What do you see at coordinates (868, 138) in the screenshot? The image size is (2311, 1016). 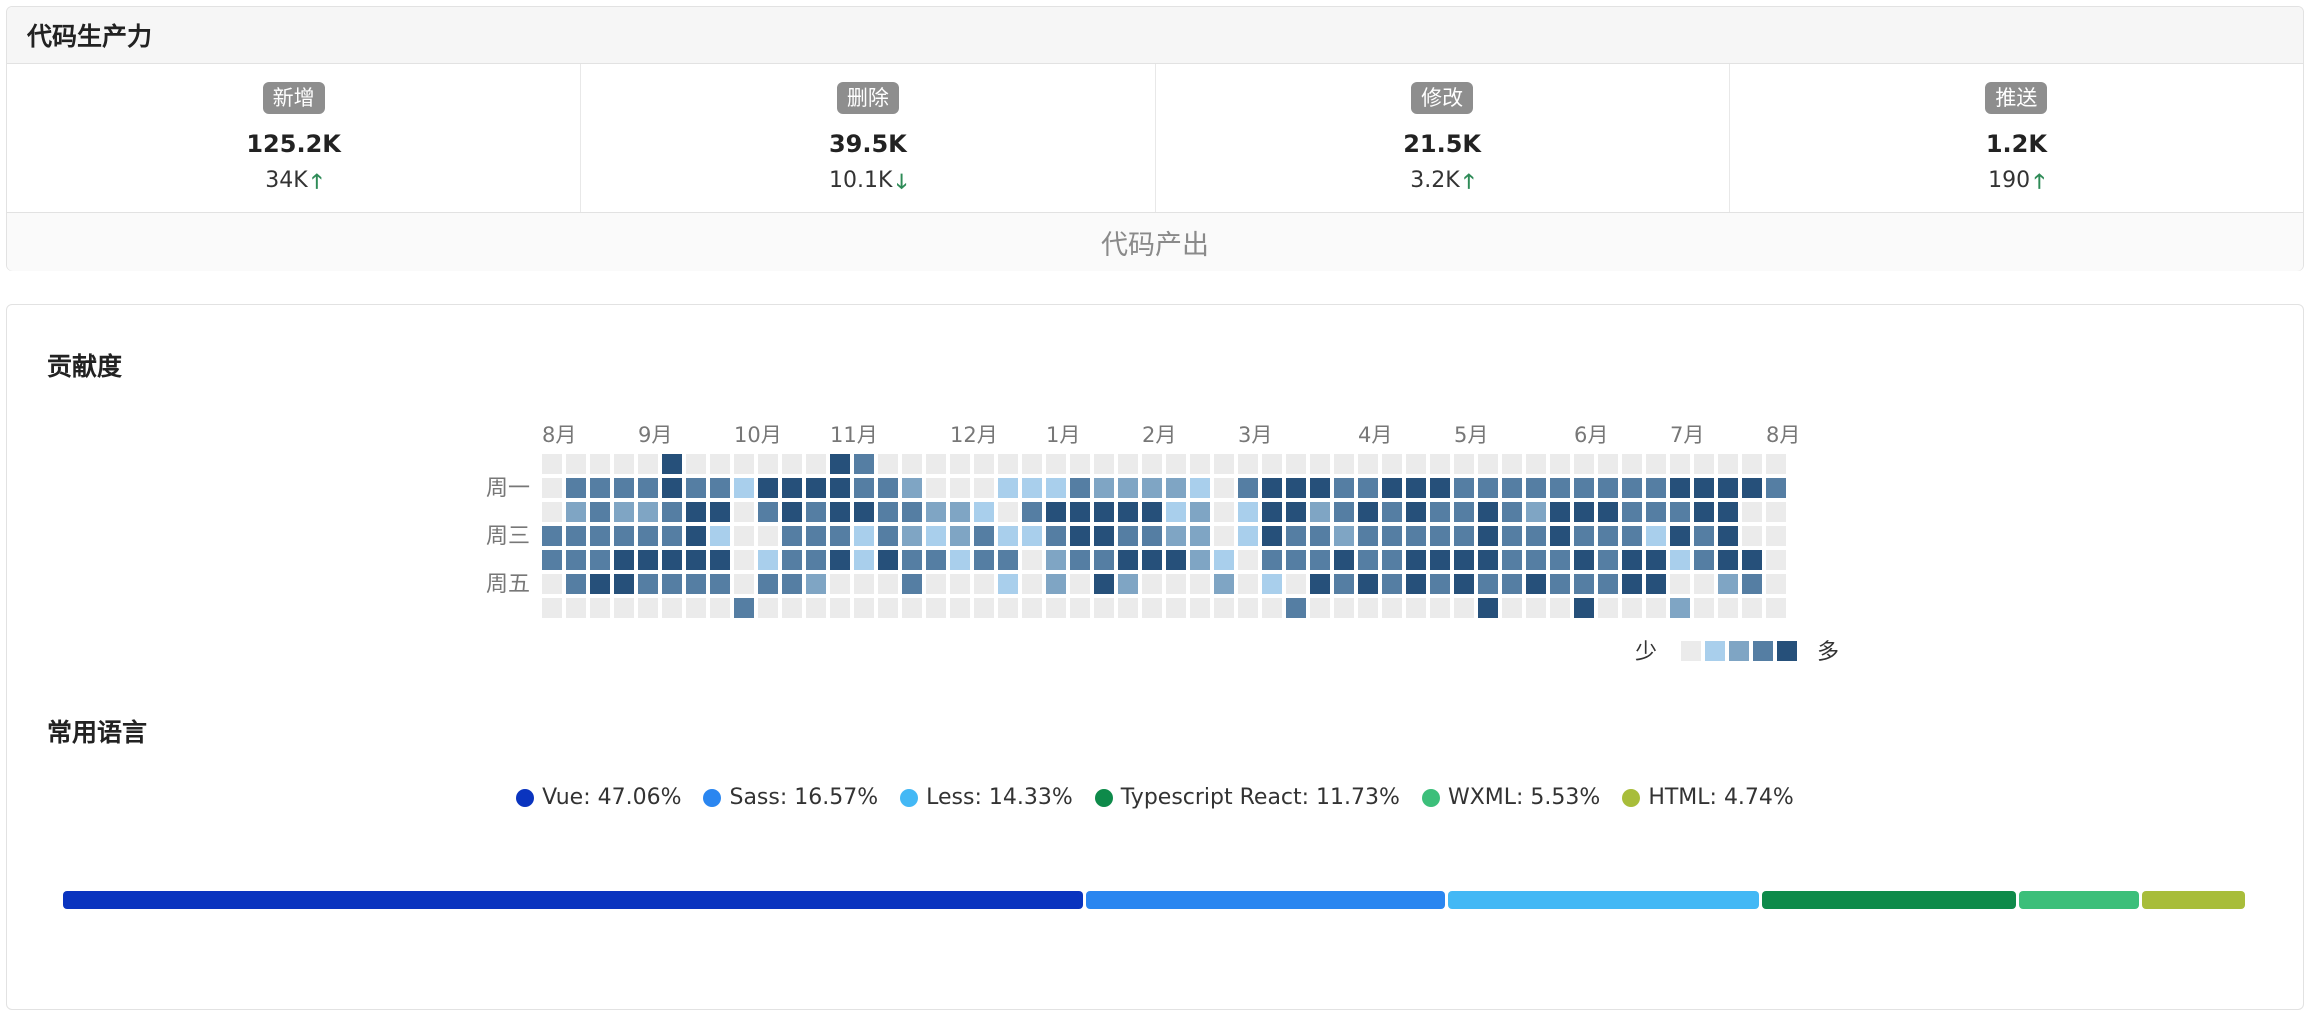 I see `stat-deleted: 删除 39.5K 10.1K 🡓` at bounding box center [868, 138].